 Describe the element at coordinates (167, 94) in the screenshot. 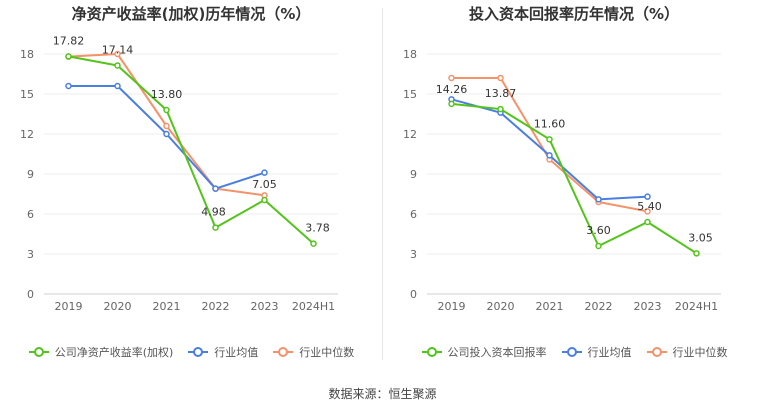

I see `data-label: 13.80` at that location.